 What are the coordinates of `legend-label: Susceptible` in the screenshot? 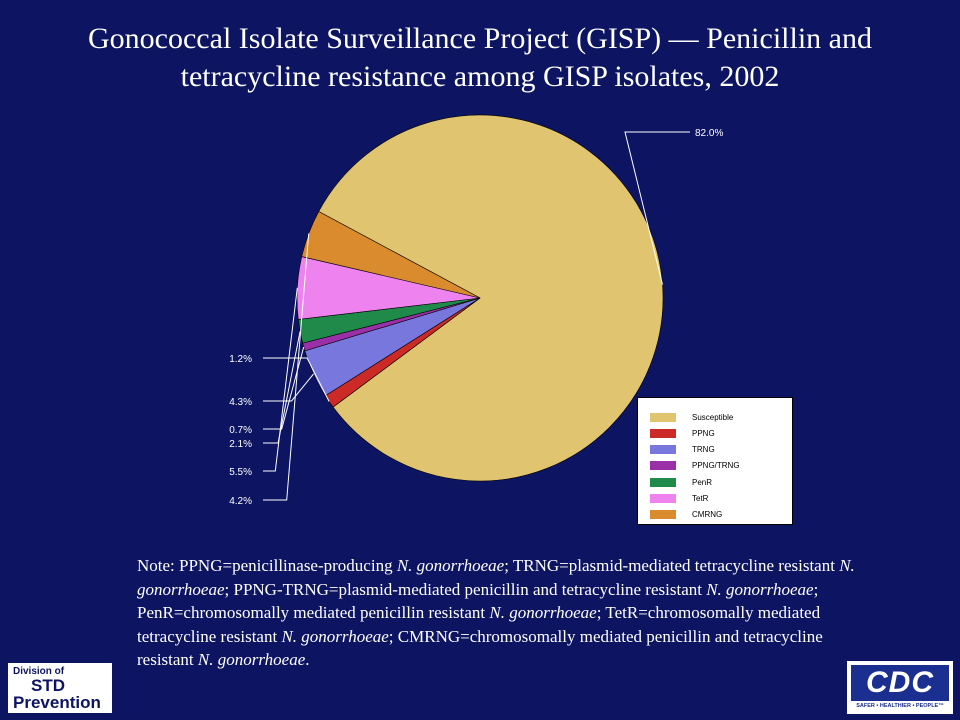 It's located at (713, 417).